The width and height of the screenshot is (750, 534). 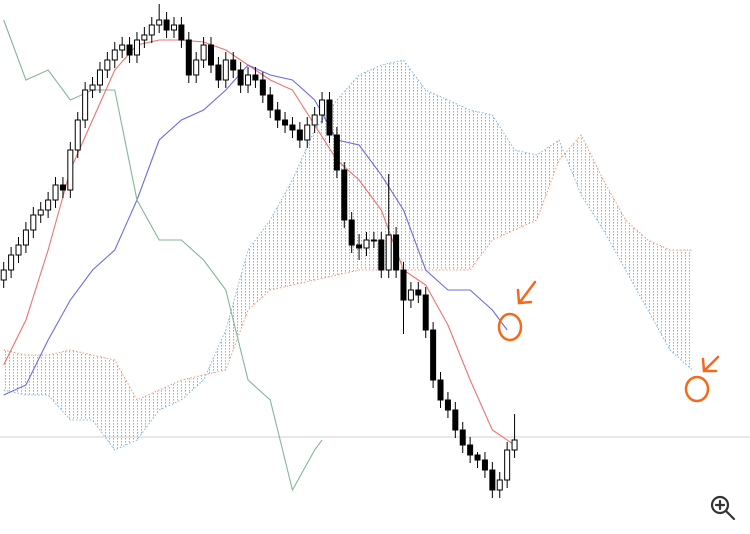 I want to click on zoom-button, so click(x=723, y=508).